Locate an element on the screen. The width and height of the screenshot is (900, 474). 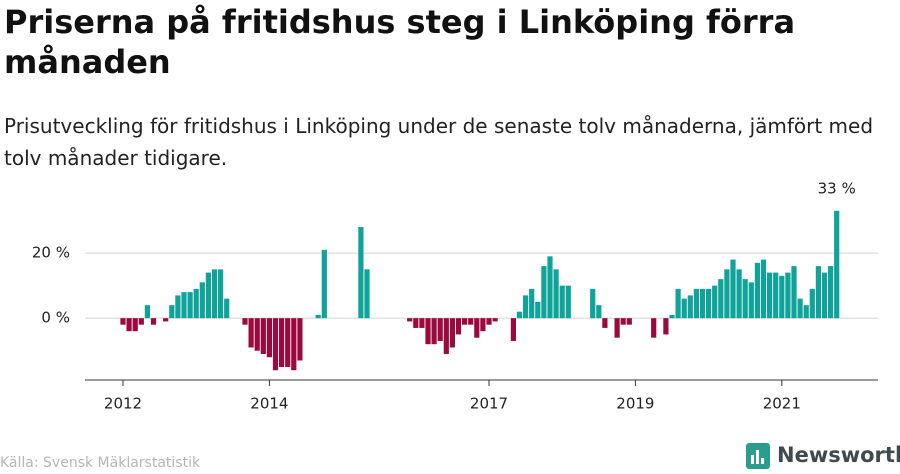
x-tick-label: 2012 is located at coordinates (123, 404).